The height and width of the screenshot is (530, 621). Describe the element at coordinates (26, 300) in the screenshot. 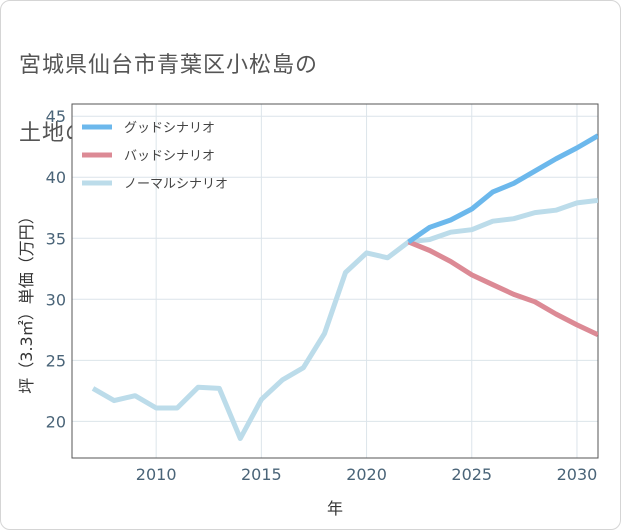

I see `y-axis-title: 坪（3.3㎡）単価（万円）` at that location.